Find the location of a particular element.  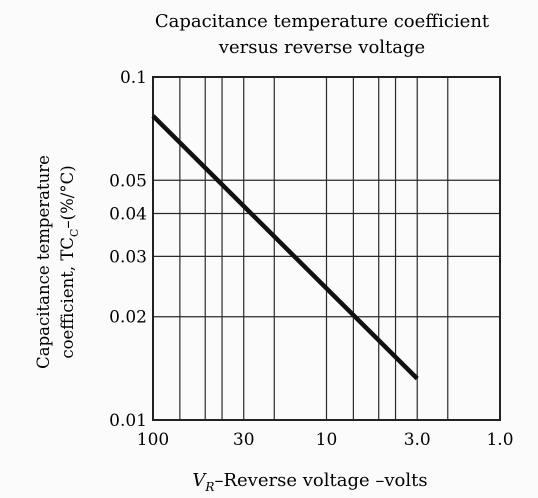

y-tick-label: 0.1 is located at coordinates (133, 78).